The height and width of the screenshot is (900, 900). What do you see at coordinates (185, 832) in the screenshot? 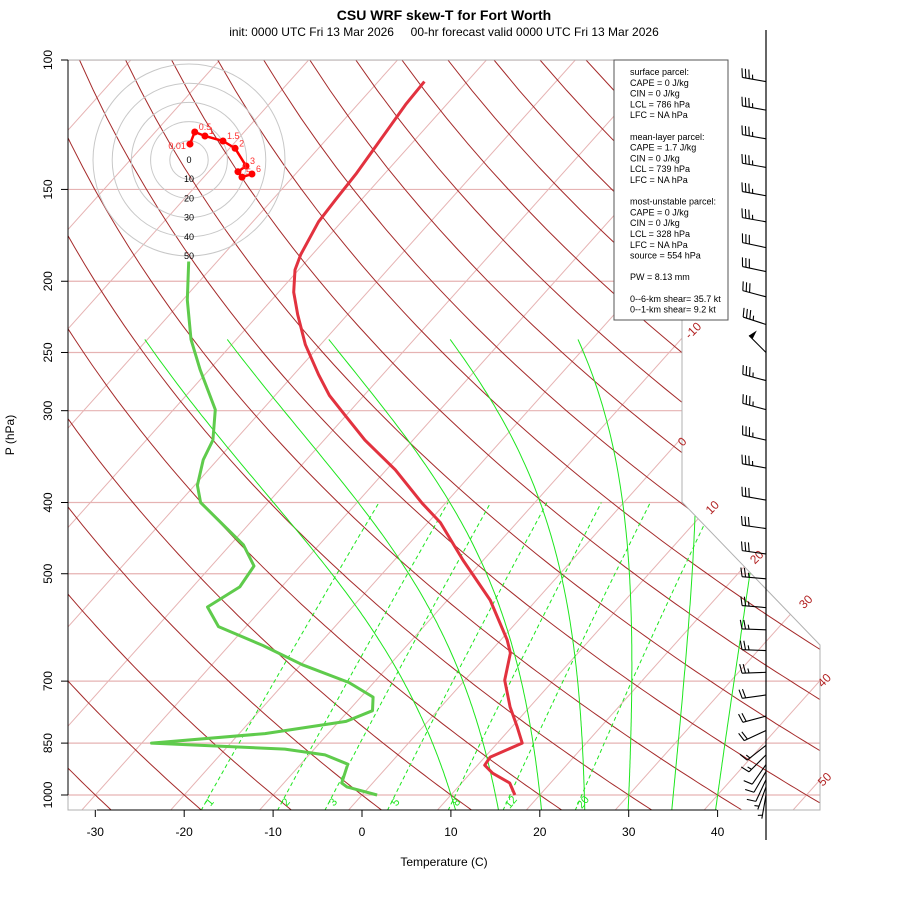
I see `x-tick-label: -20` at bounding box center [185, 832].